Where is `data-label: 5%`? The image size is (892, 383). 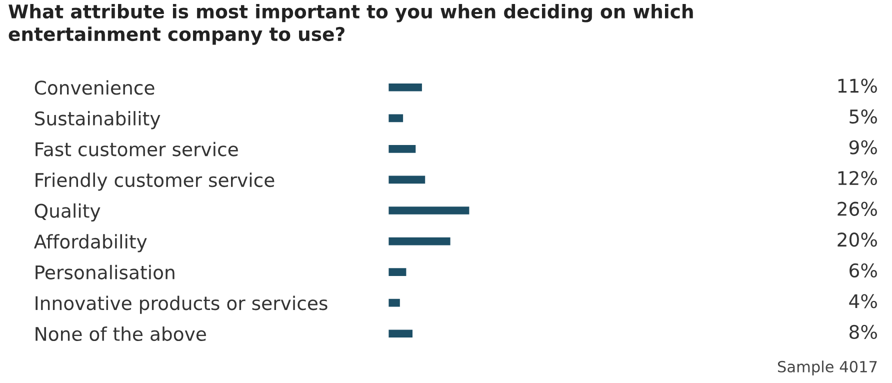 data-label: 5% is located at coordinates (863, 116).